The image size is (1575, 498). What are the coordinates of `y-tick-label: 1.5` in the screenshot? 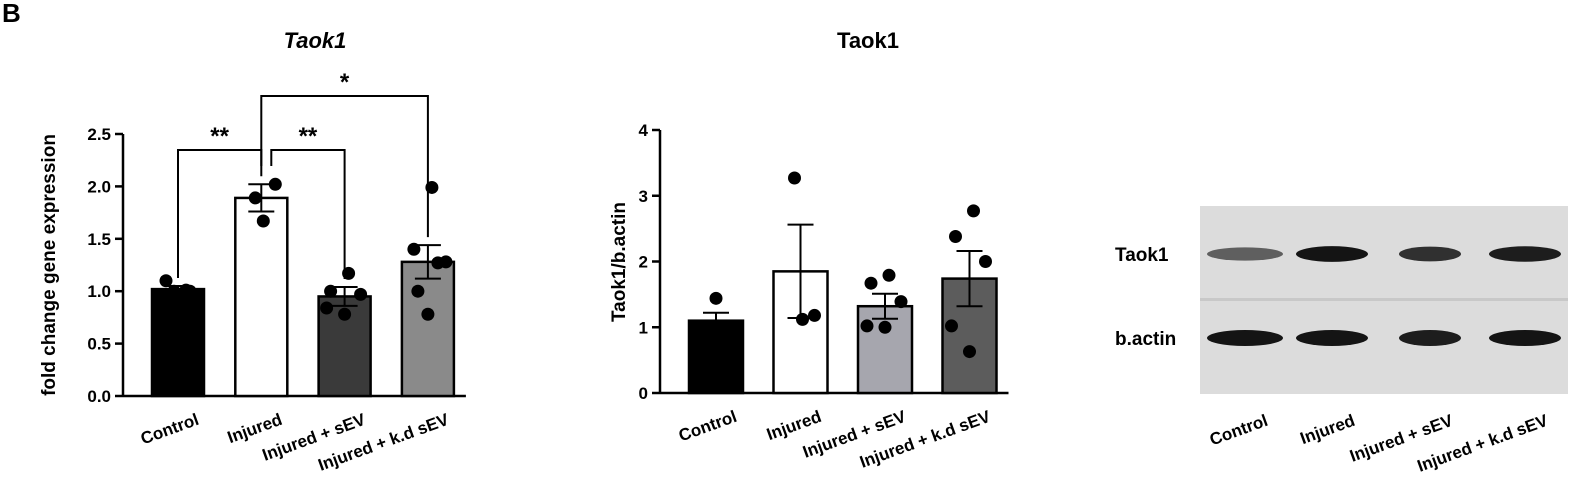 It's located at (99, 239).